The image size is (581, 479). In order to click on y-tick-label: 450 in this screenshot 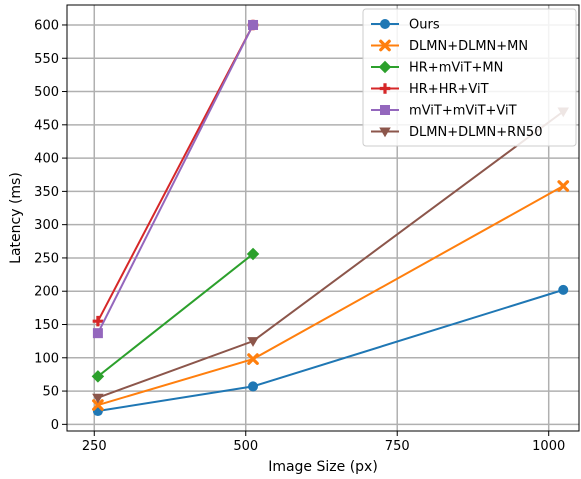, I will do `click(46, 125)`.